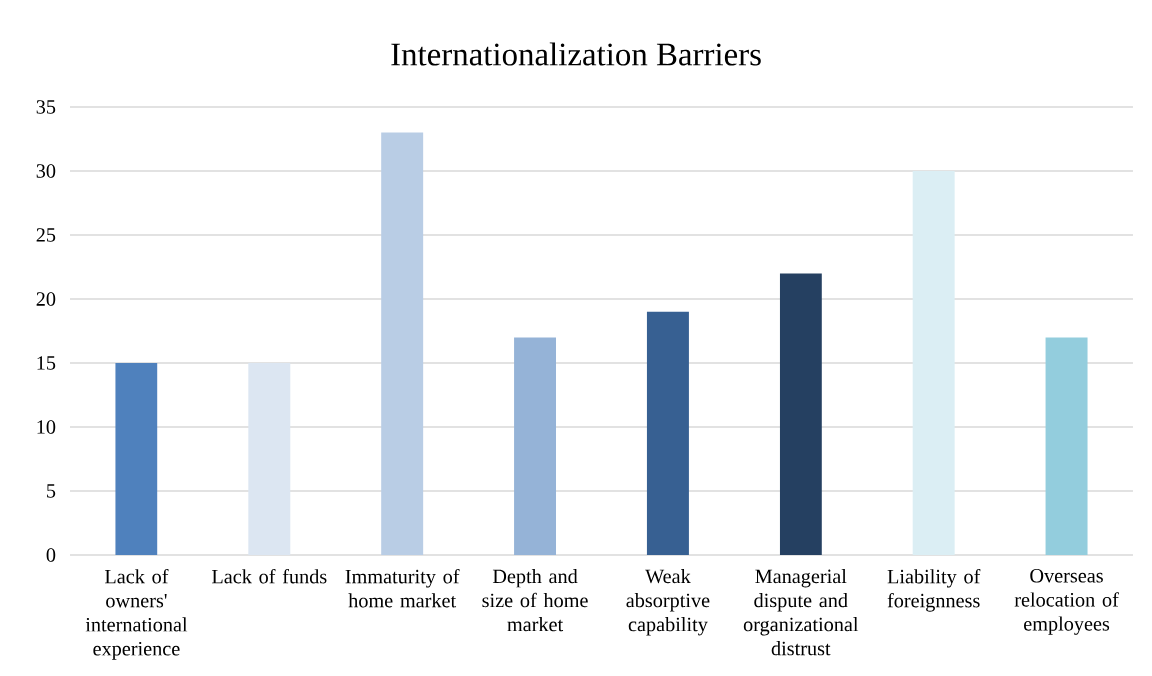  Describe the element at coordinates (576, 54) in the screenshot. I see `chart-title: Internationalization Barriers` at that location.